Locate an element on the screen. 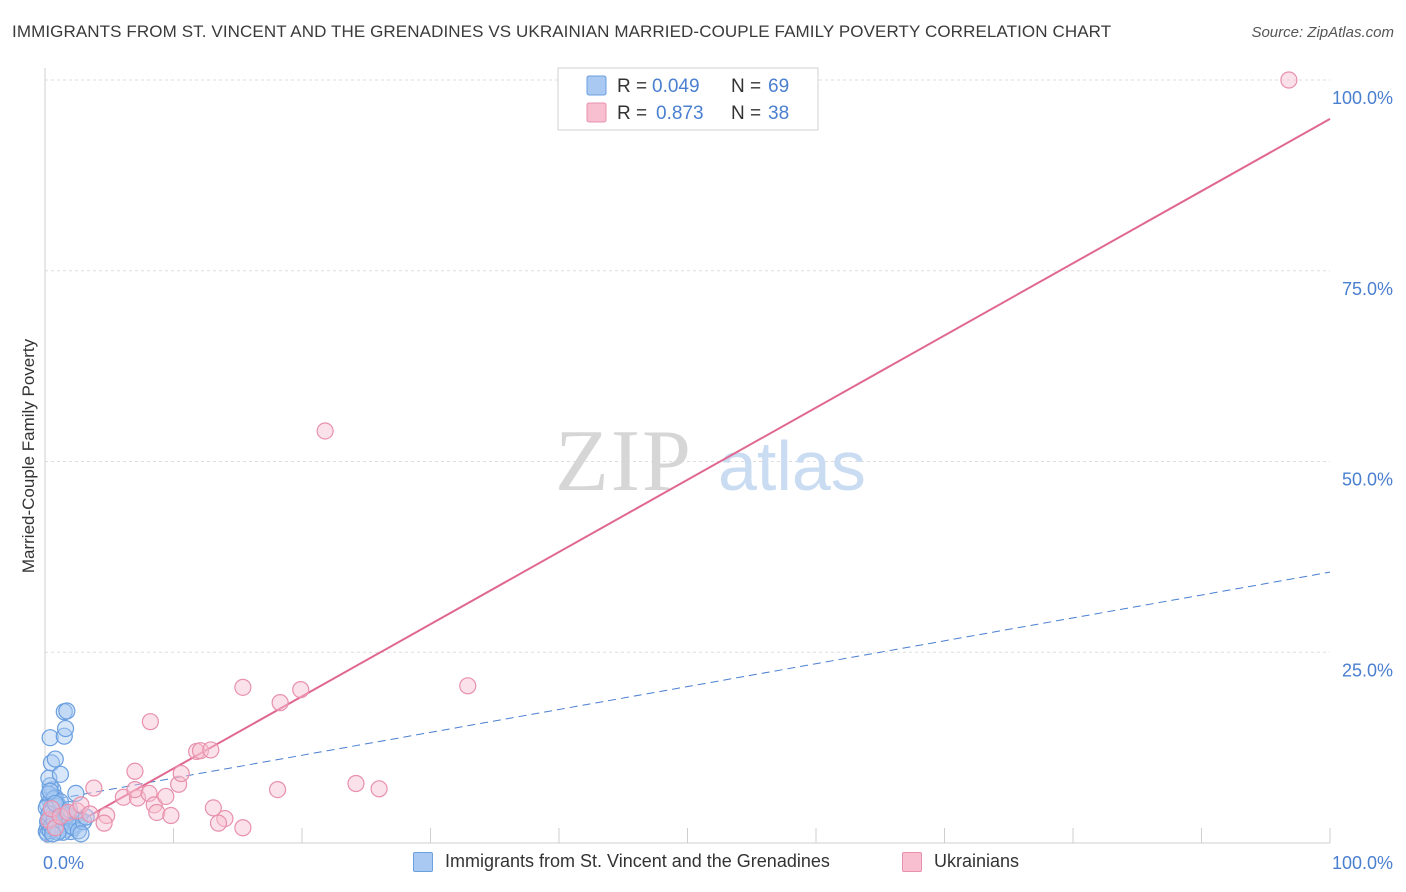 The image size is (1406, 892). legend-r-label-blue: R = is located at coordinates (632, 86).